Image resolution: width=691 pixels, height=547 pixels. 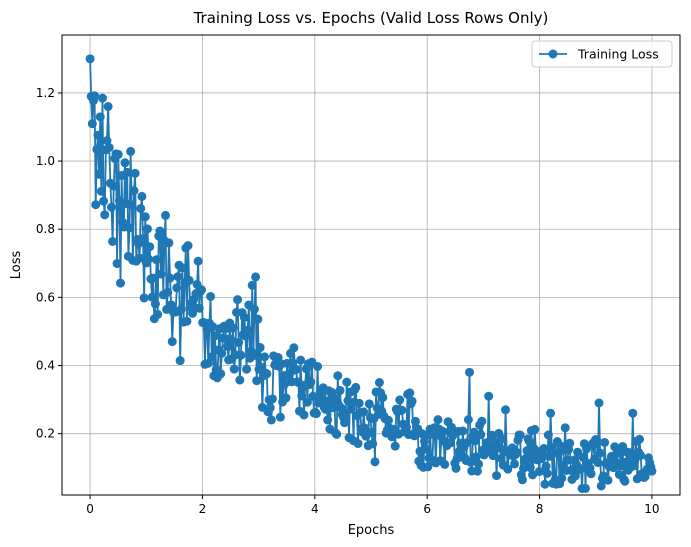 I want to click on x-tick-label: 6, so click(x=427, y=509).